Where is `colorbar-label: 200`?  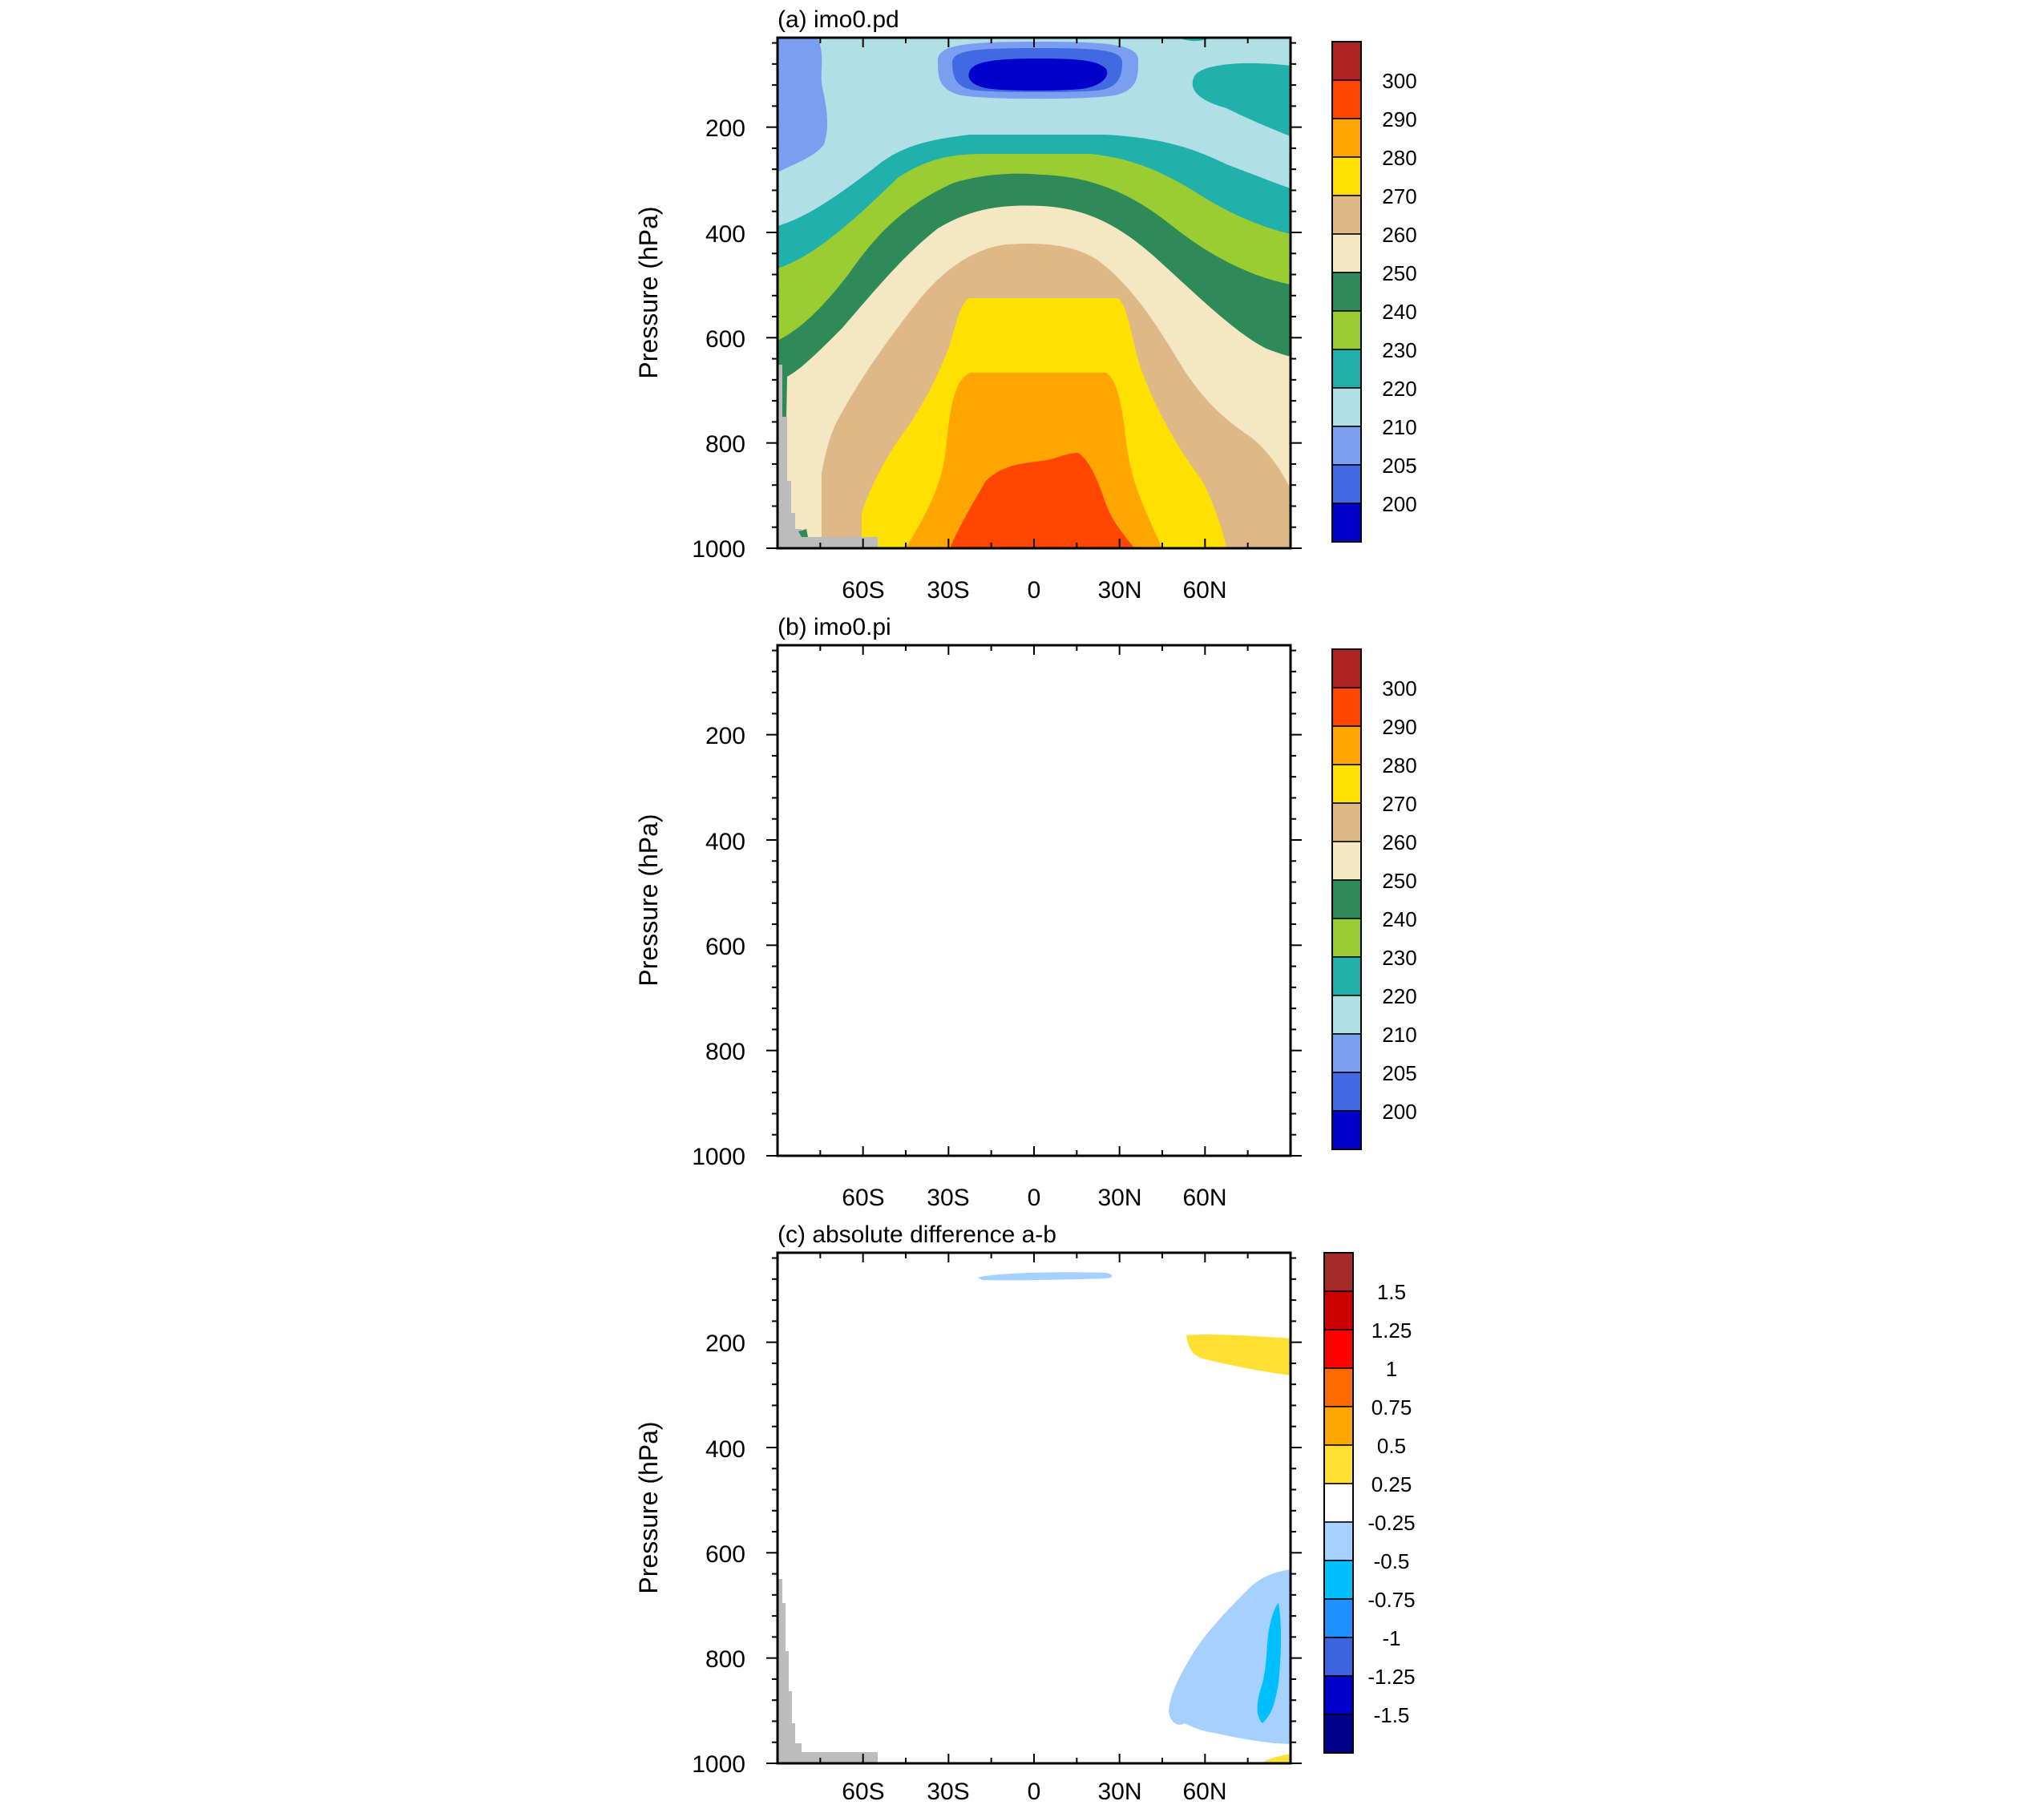 colorbar-label: 200 is located at coordinates (1399, 1112).